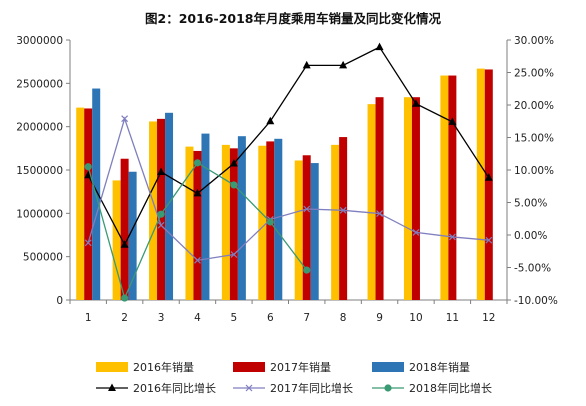  What do you see at coordinates (88, 318) in the screenshot?
I see `x-tick-label: 1` at bounding box center [88, 318].